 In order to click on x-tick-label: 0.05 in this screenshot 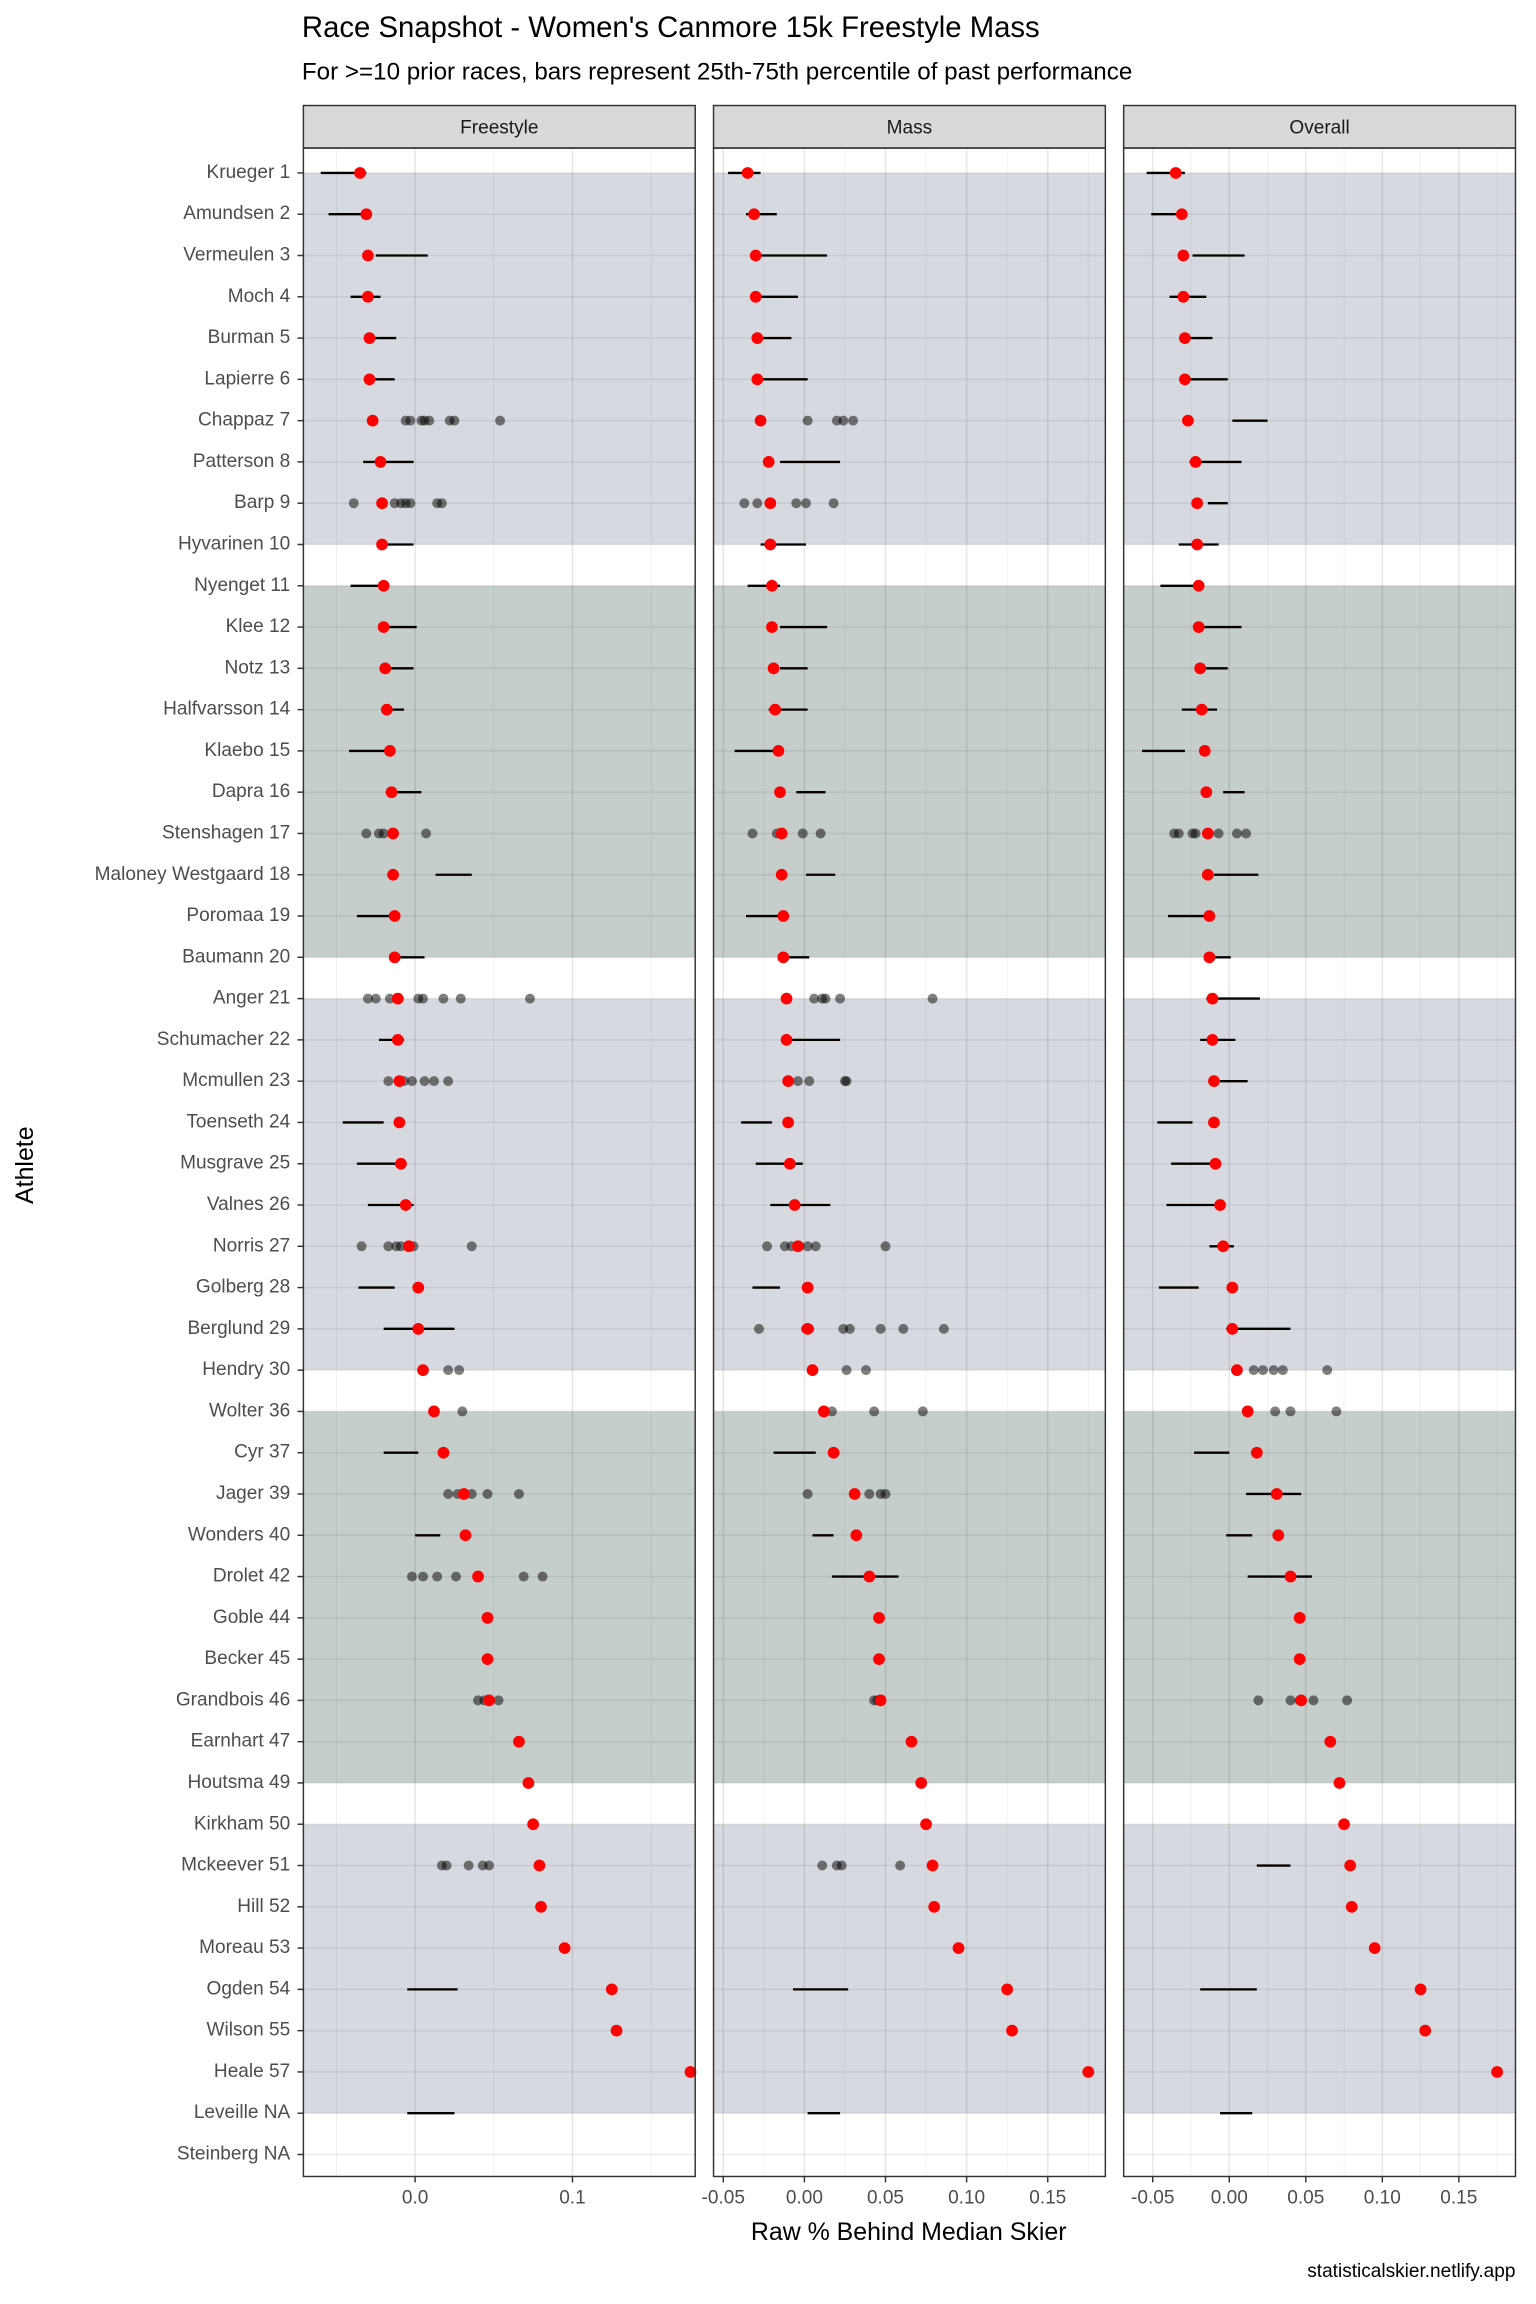, I will do `click(885, 2198)`.